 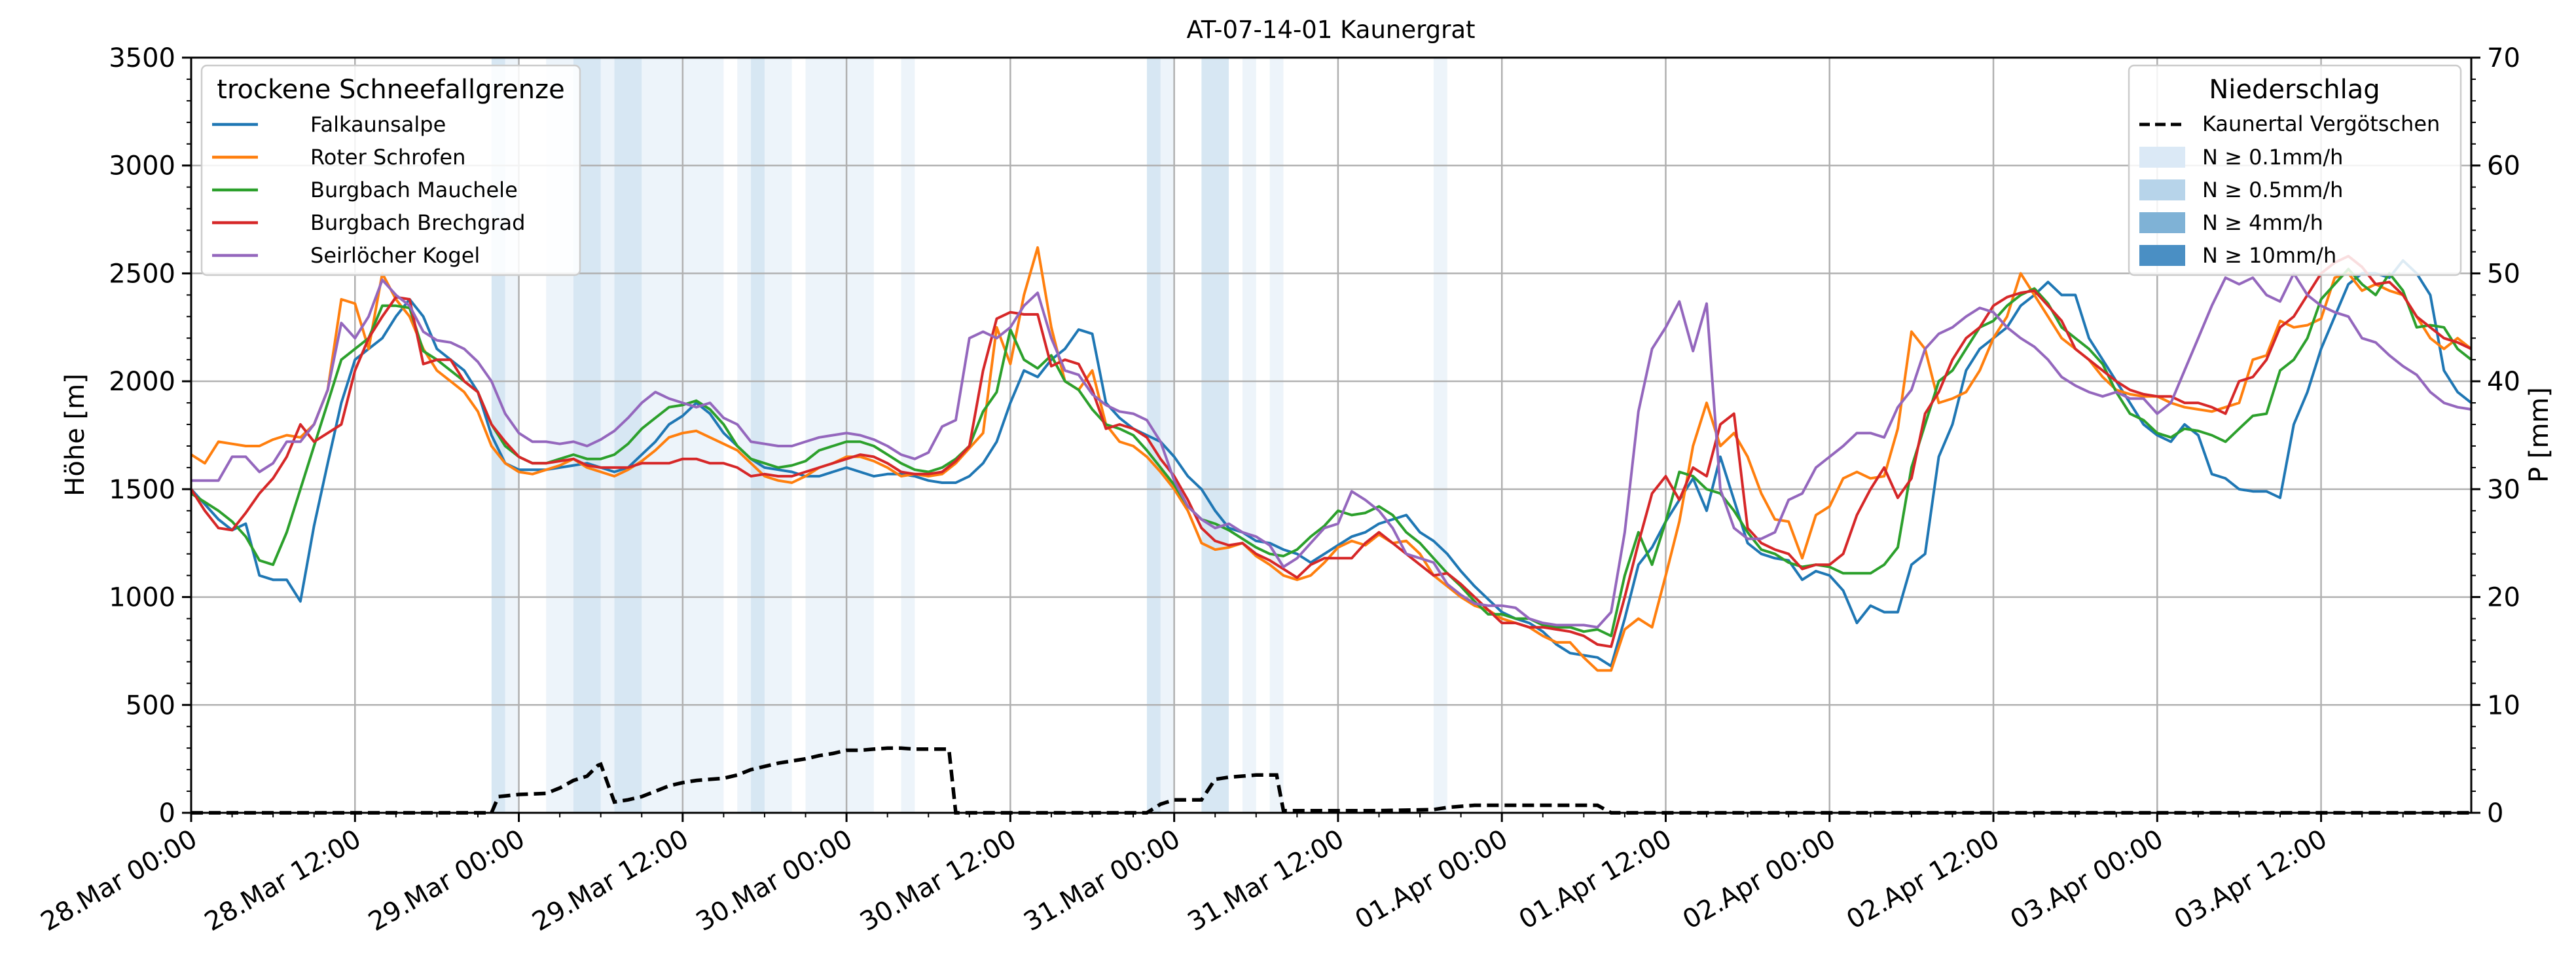 What do you see at coordinates (1266, 880) in the screenshot?
I see `x-tick-label: 31.Mar 12:00` at bounding box center [1266, 880].